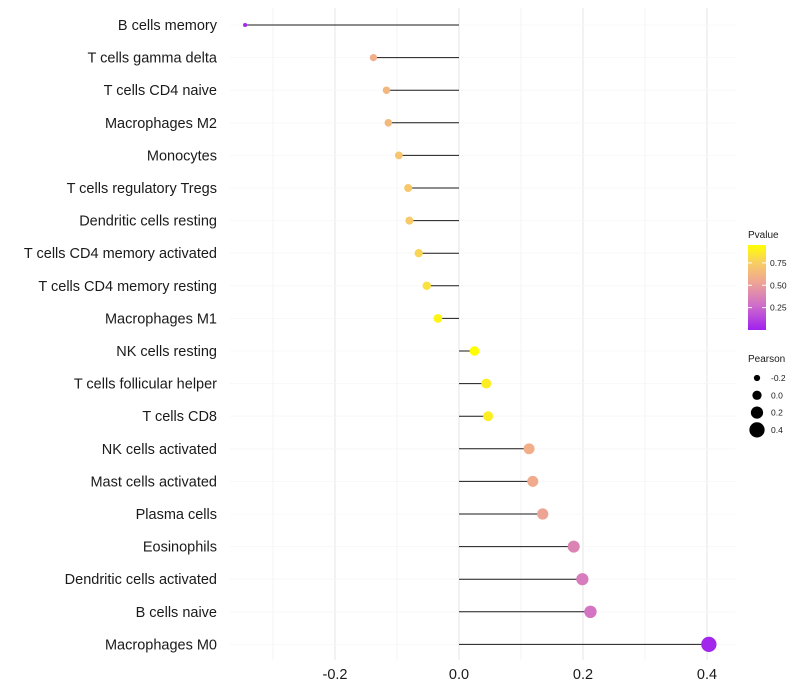 This screenshot has height=700, width=800. I want to click on x-axis-ticks: -0.2 0.0 0.2 0.4, so click(520, 675).